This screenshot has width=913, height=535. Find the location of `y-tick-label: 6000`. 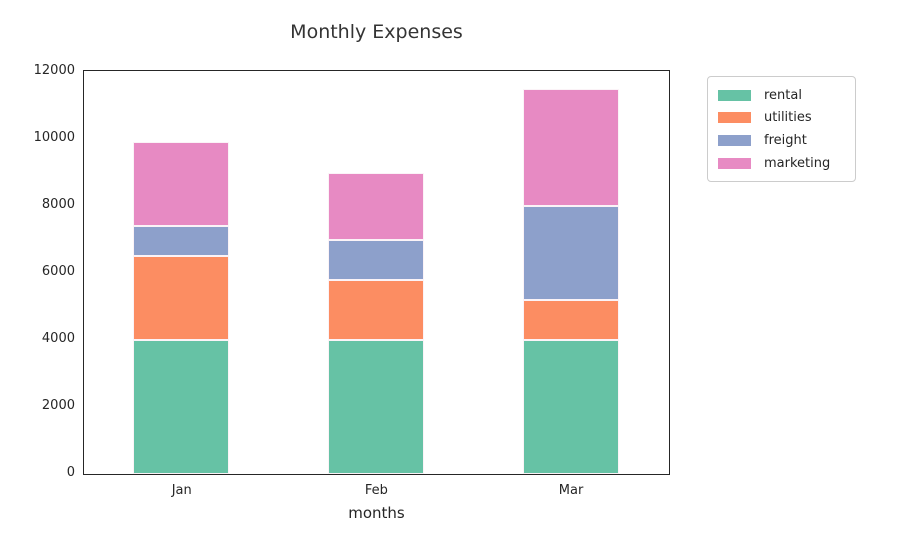

y-tick-label: 6000 is located at coordinates (58, 272).